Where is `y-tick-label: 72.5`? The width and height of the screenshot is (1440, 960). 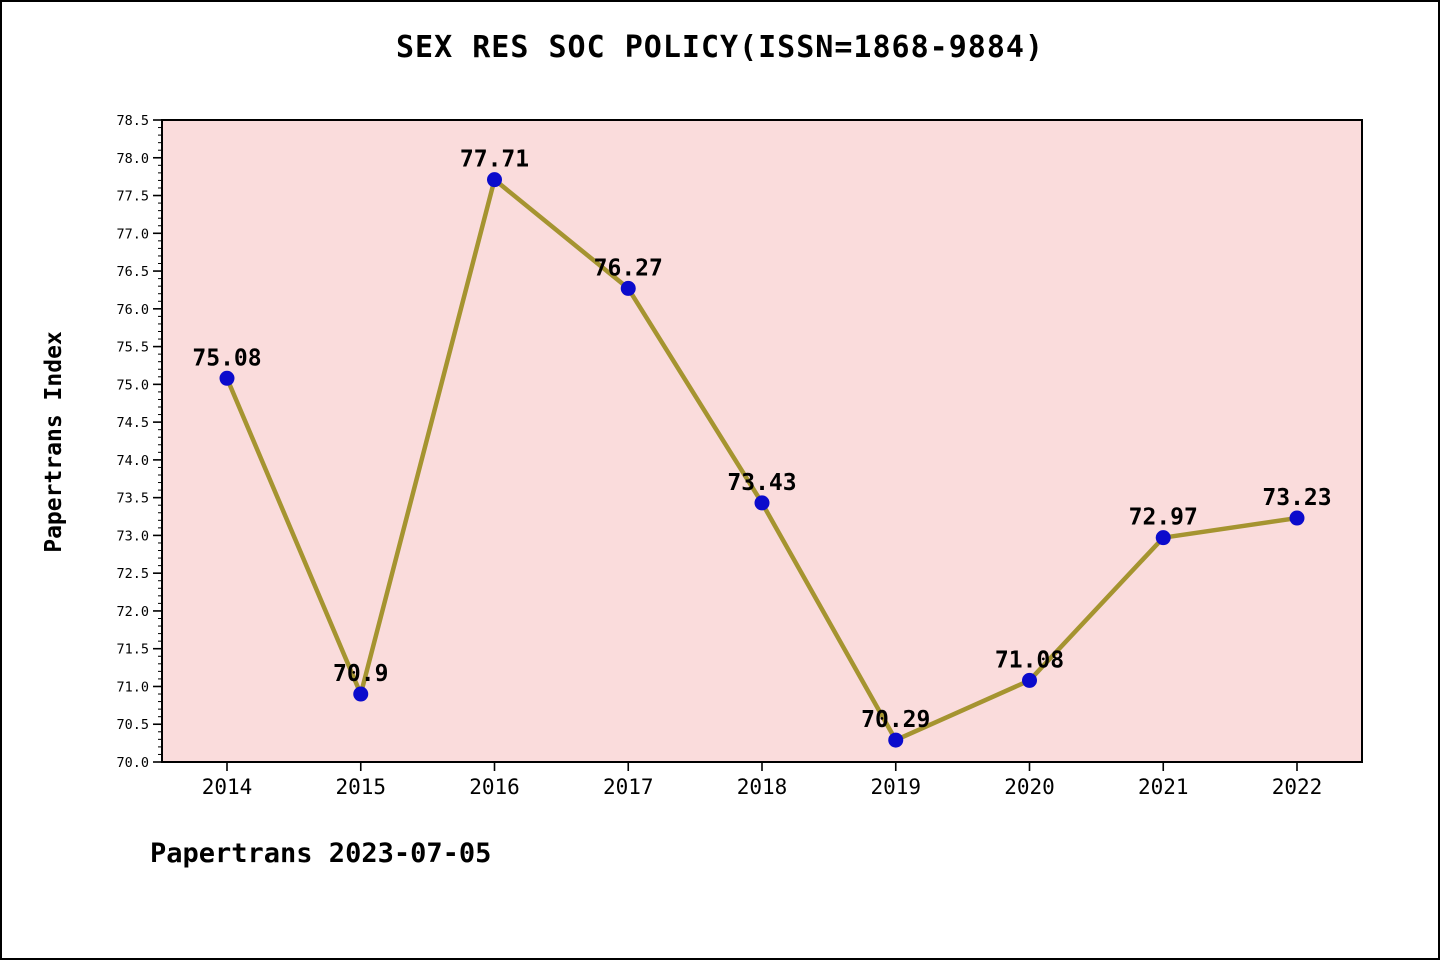
y-tick-label: 72.5 is located at coordinates (132, 574).